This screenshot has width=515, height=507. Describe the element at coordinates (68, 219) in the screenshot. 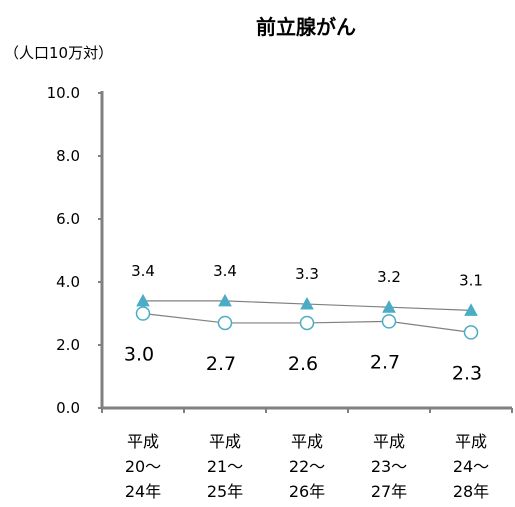

I see `y-tick-label: 6.0` at that location.